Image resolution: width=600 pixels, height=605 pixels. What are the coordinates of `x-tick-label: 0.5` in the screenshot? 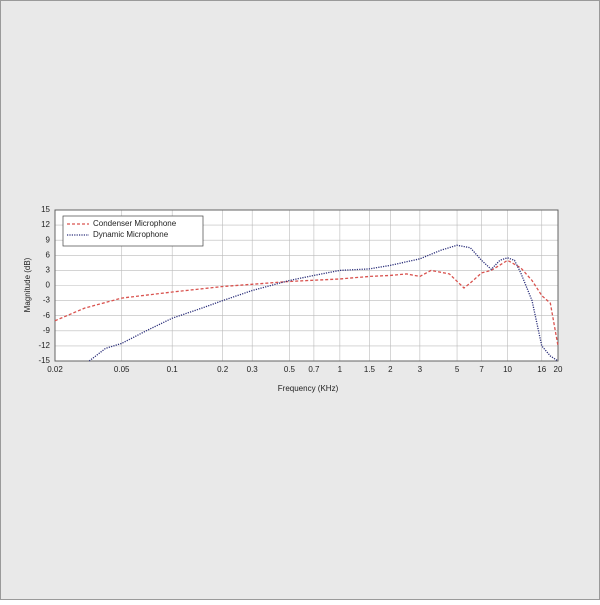 It's located at (290, 369).